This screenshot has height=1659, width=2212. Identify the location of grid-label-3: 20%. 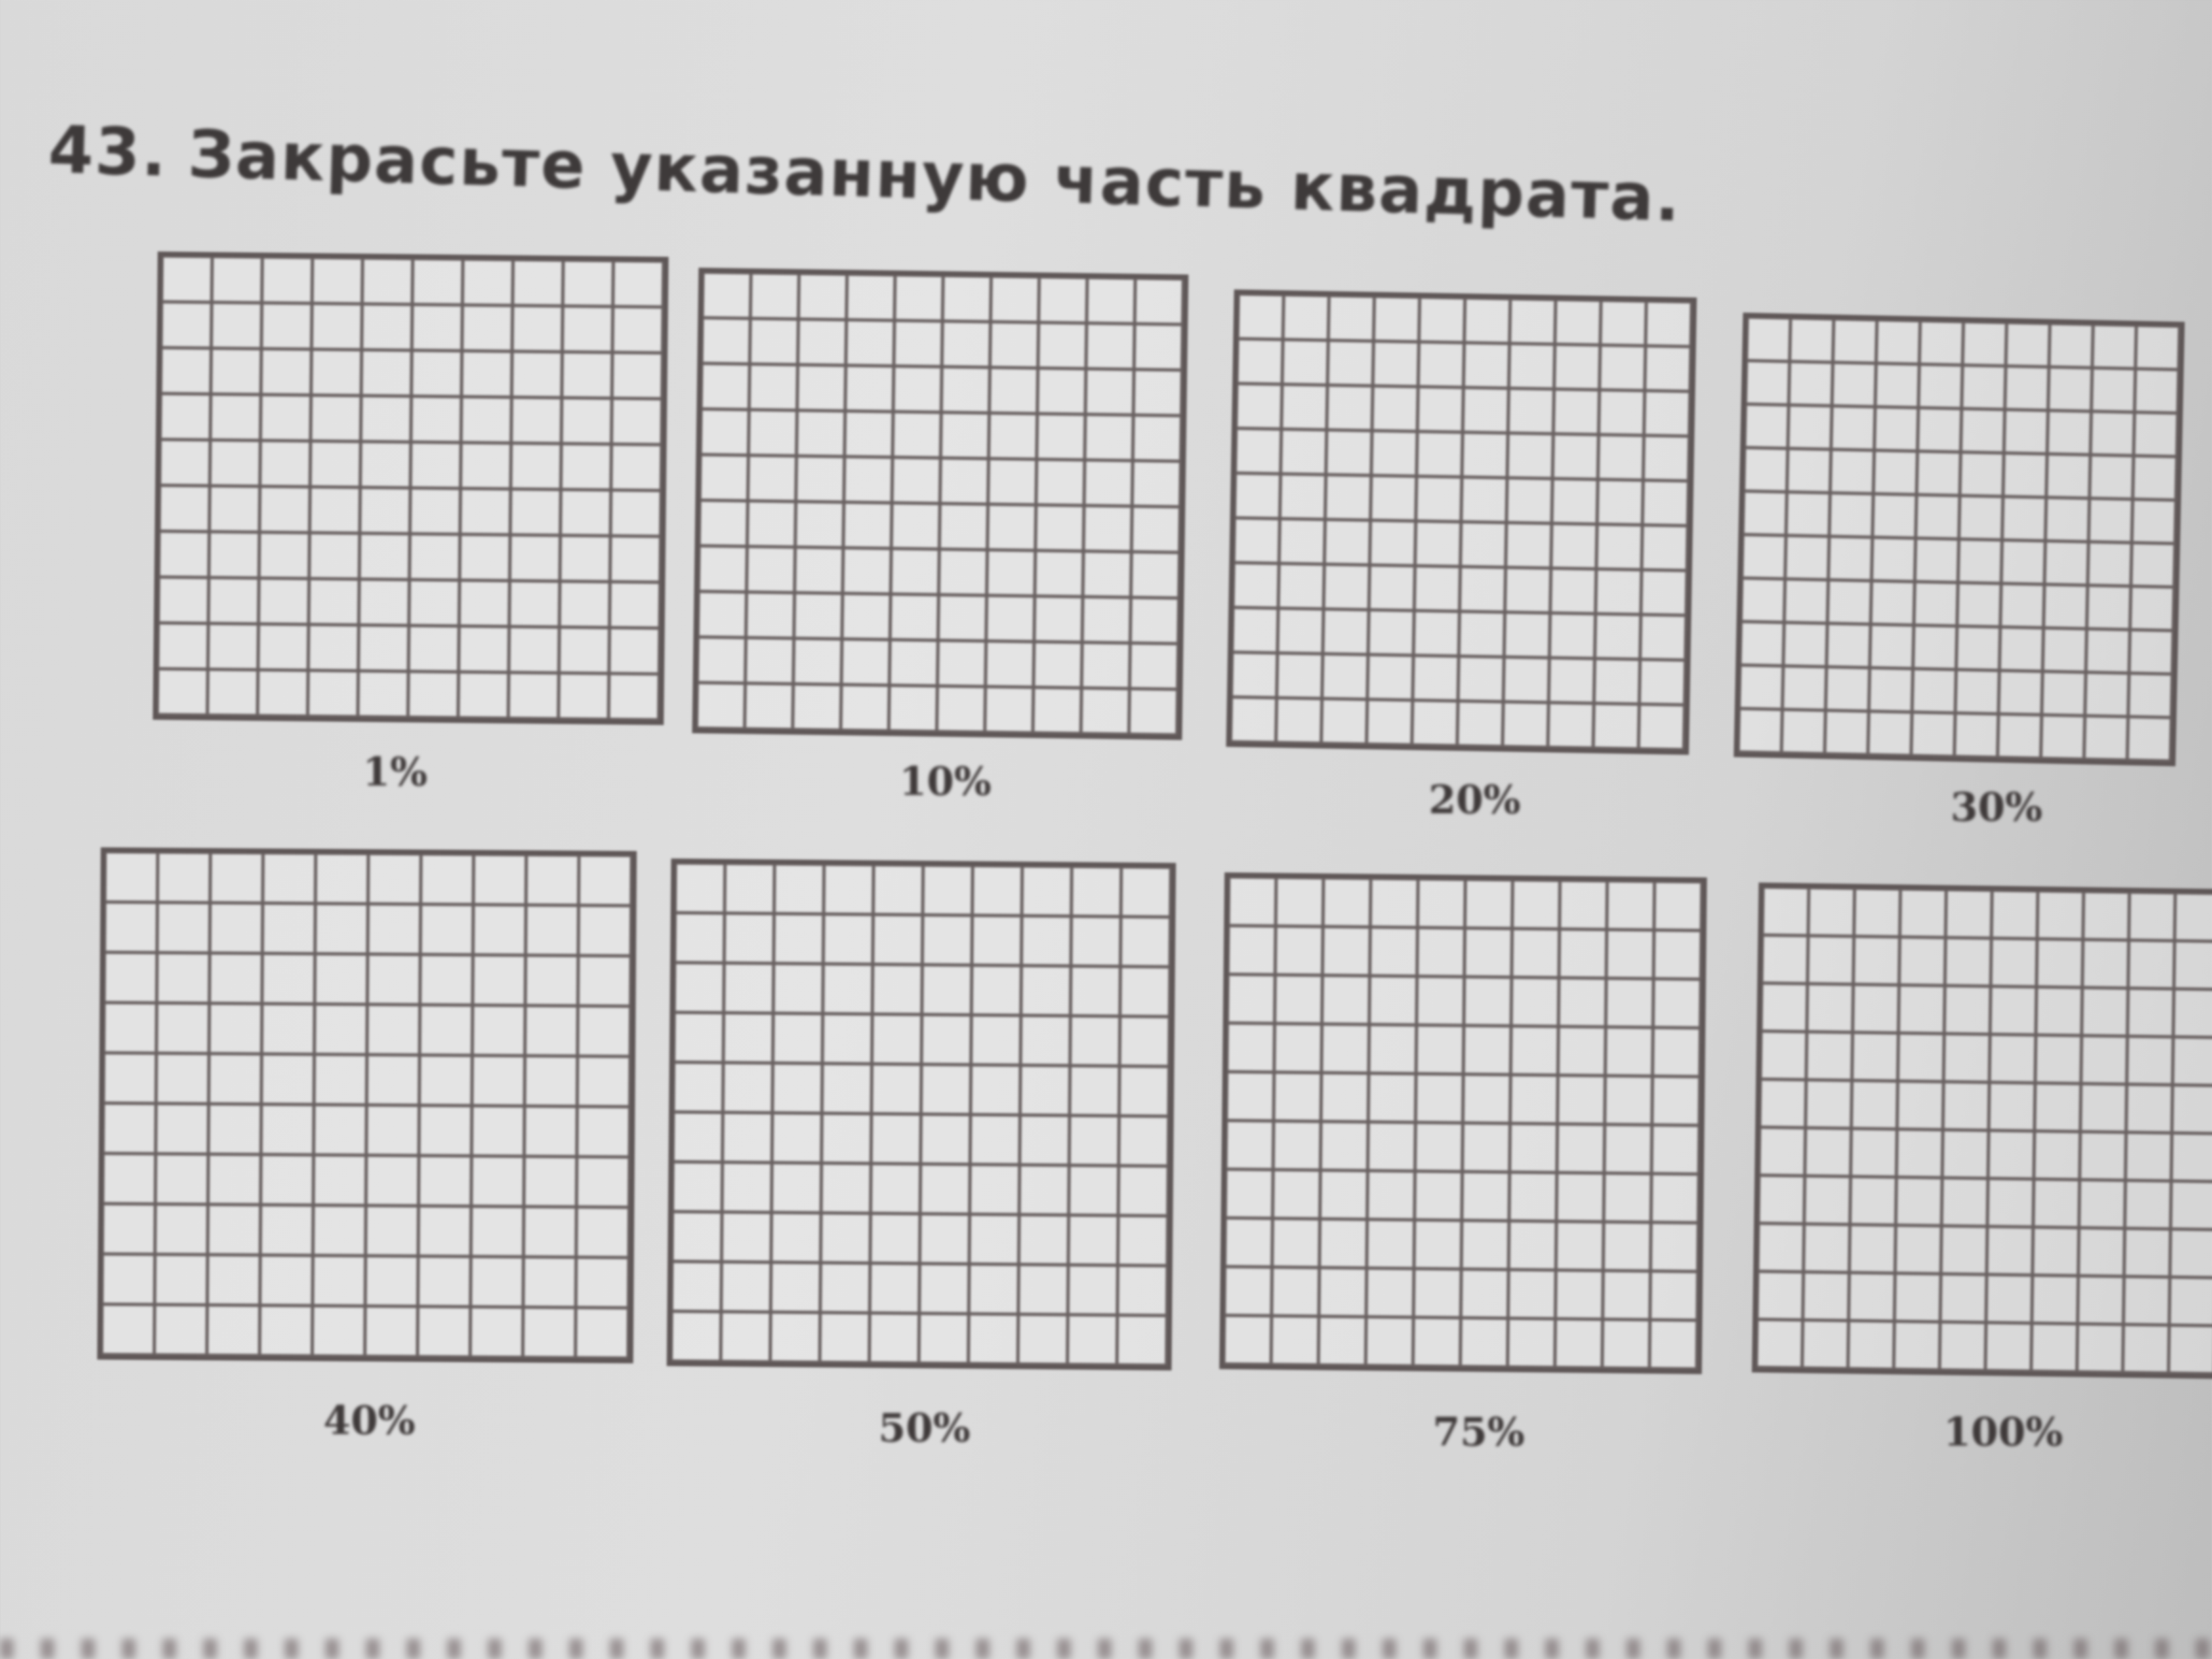
(1475, 800).